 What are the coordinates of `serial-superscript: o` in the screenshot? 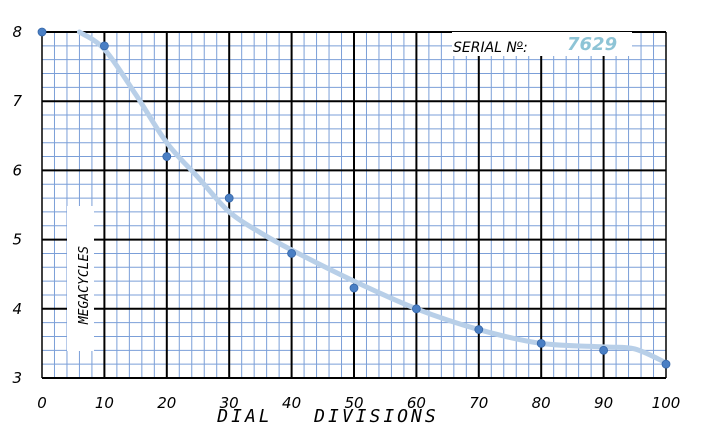 It's located at (520, 44).